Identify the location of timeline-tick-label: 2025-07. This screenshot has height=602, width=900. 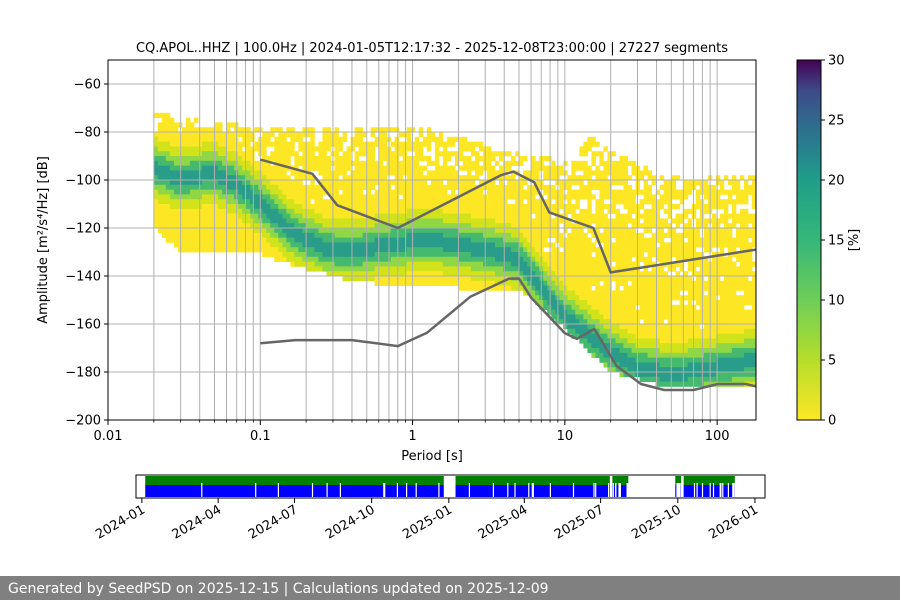
(579, 522).